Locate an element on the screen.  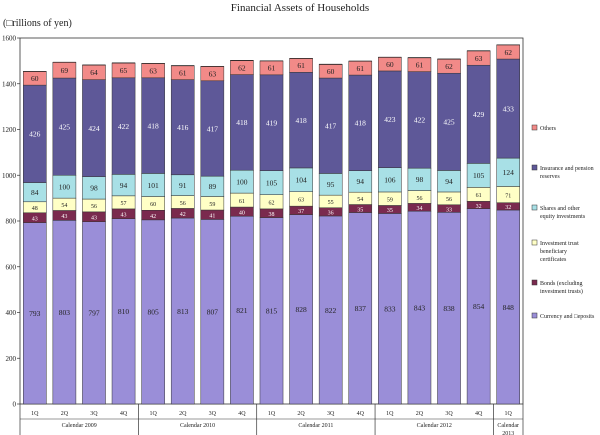
x-group-label: Calendar 2010 is located at coordinates (197, 426).